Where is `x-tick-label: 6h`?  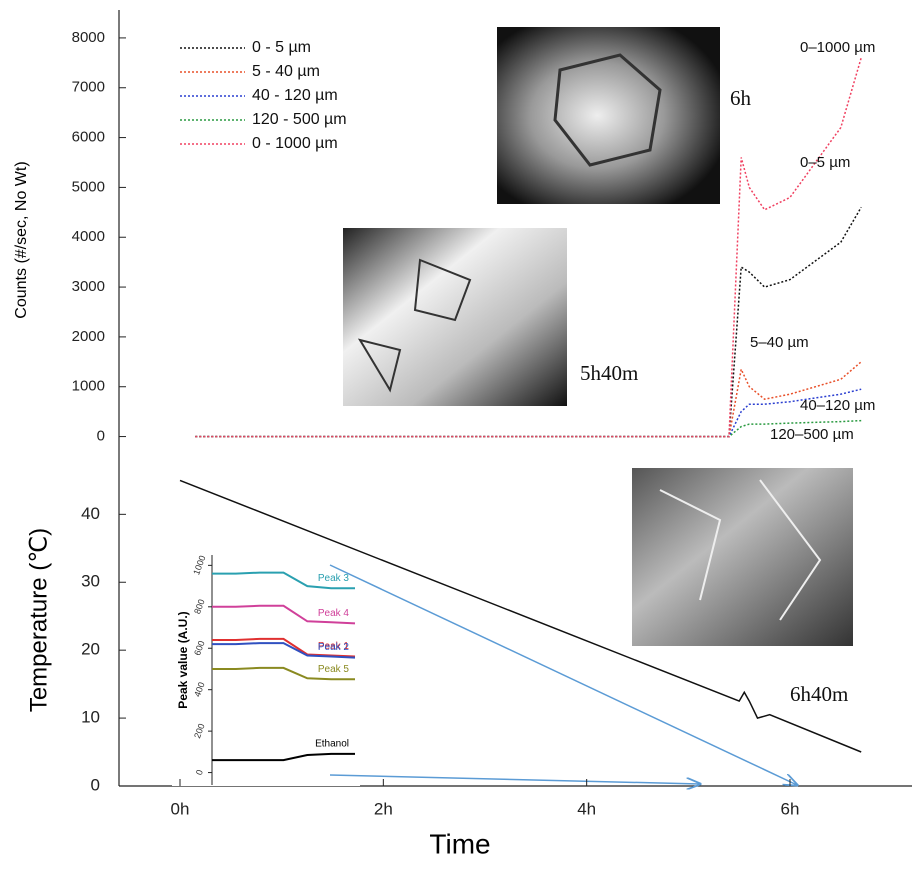
x-tick-label: 6h is located at coordinates (790, 808).